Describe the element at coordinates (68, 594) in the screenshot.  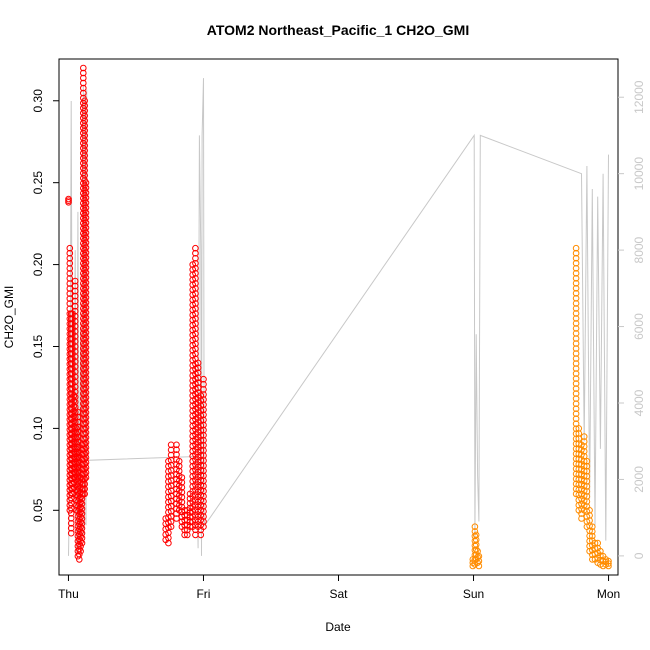
I see `x-tick-label: Thu` at that location.